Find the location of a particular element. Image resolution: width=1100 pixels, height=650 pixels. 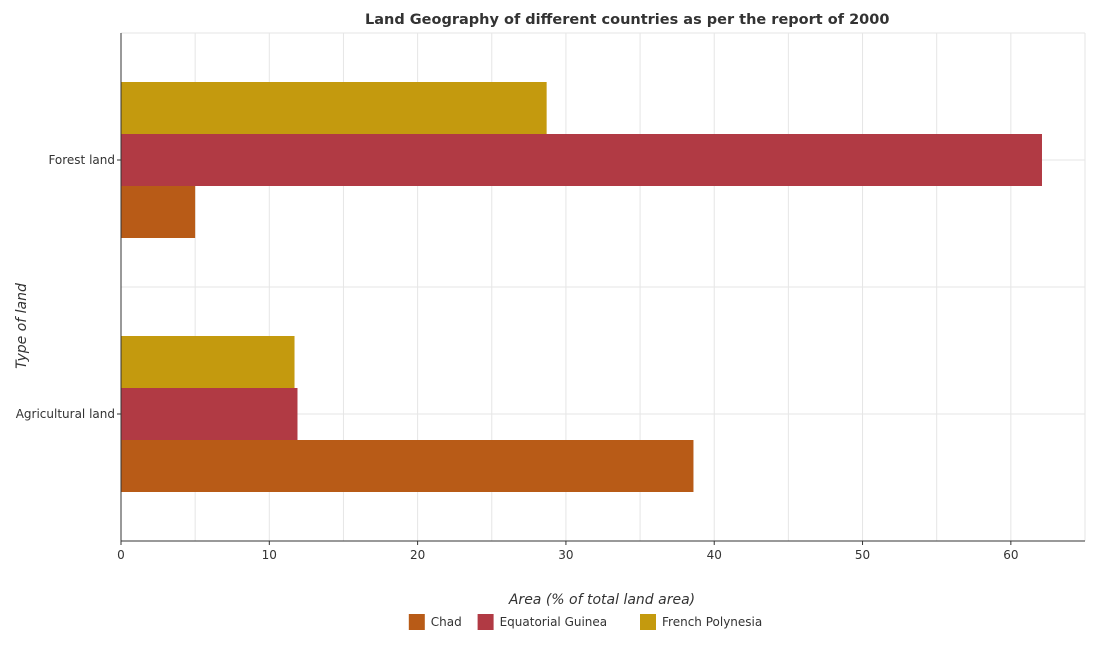

x-tick-label: 50 is located at coordinates (862, 555).